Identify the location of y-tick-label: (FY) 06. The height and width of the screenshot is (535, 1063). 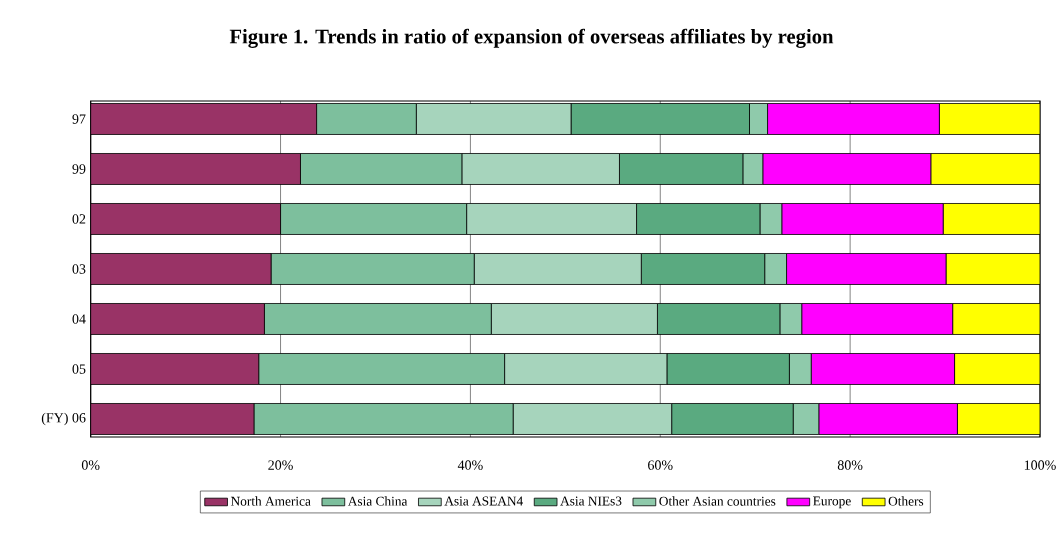
(63, 419).